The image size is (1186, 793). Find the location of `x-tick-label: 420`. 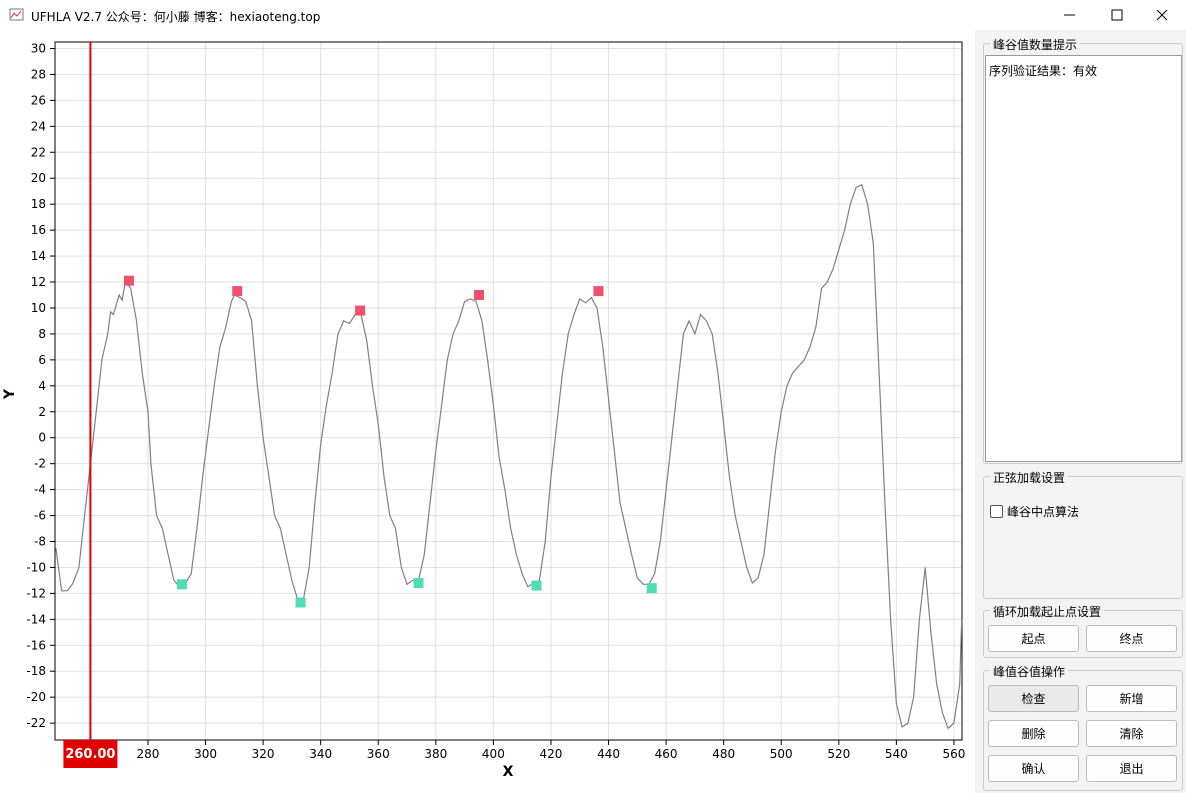

x-tick-label: 420 is located at coordinates (551, 754).